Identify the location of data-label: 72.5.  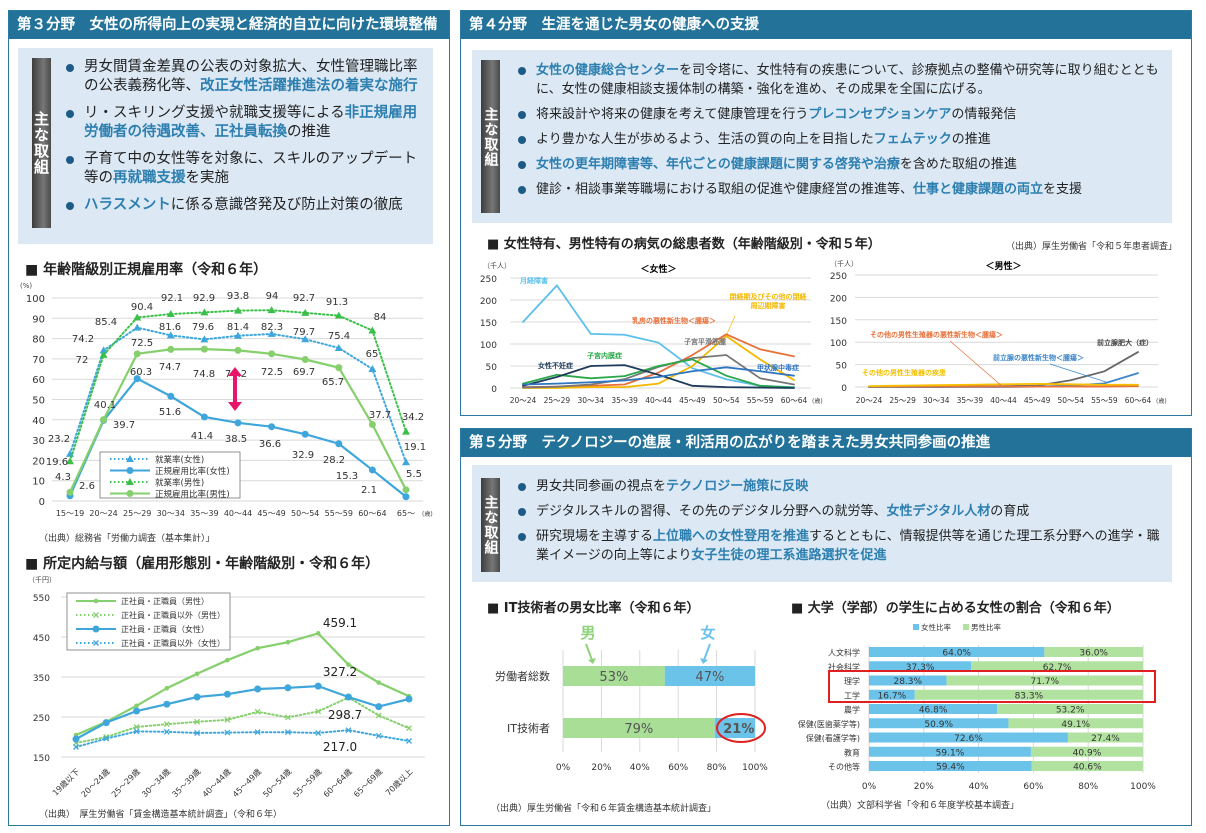
(272, 372).